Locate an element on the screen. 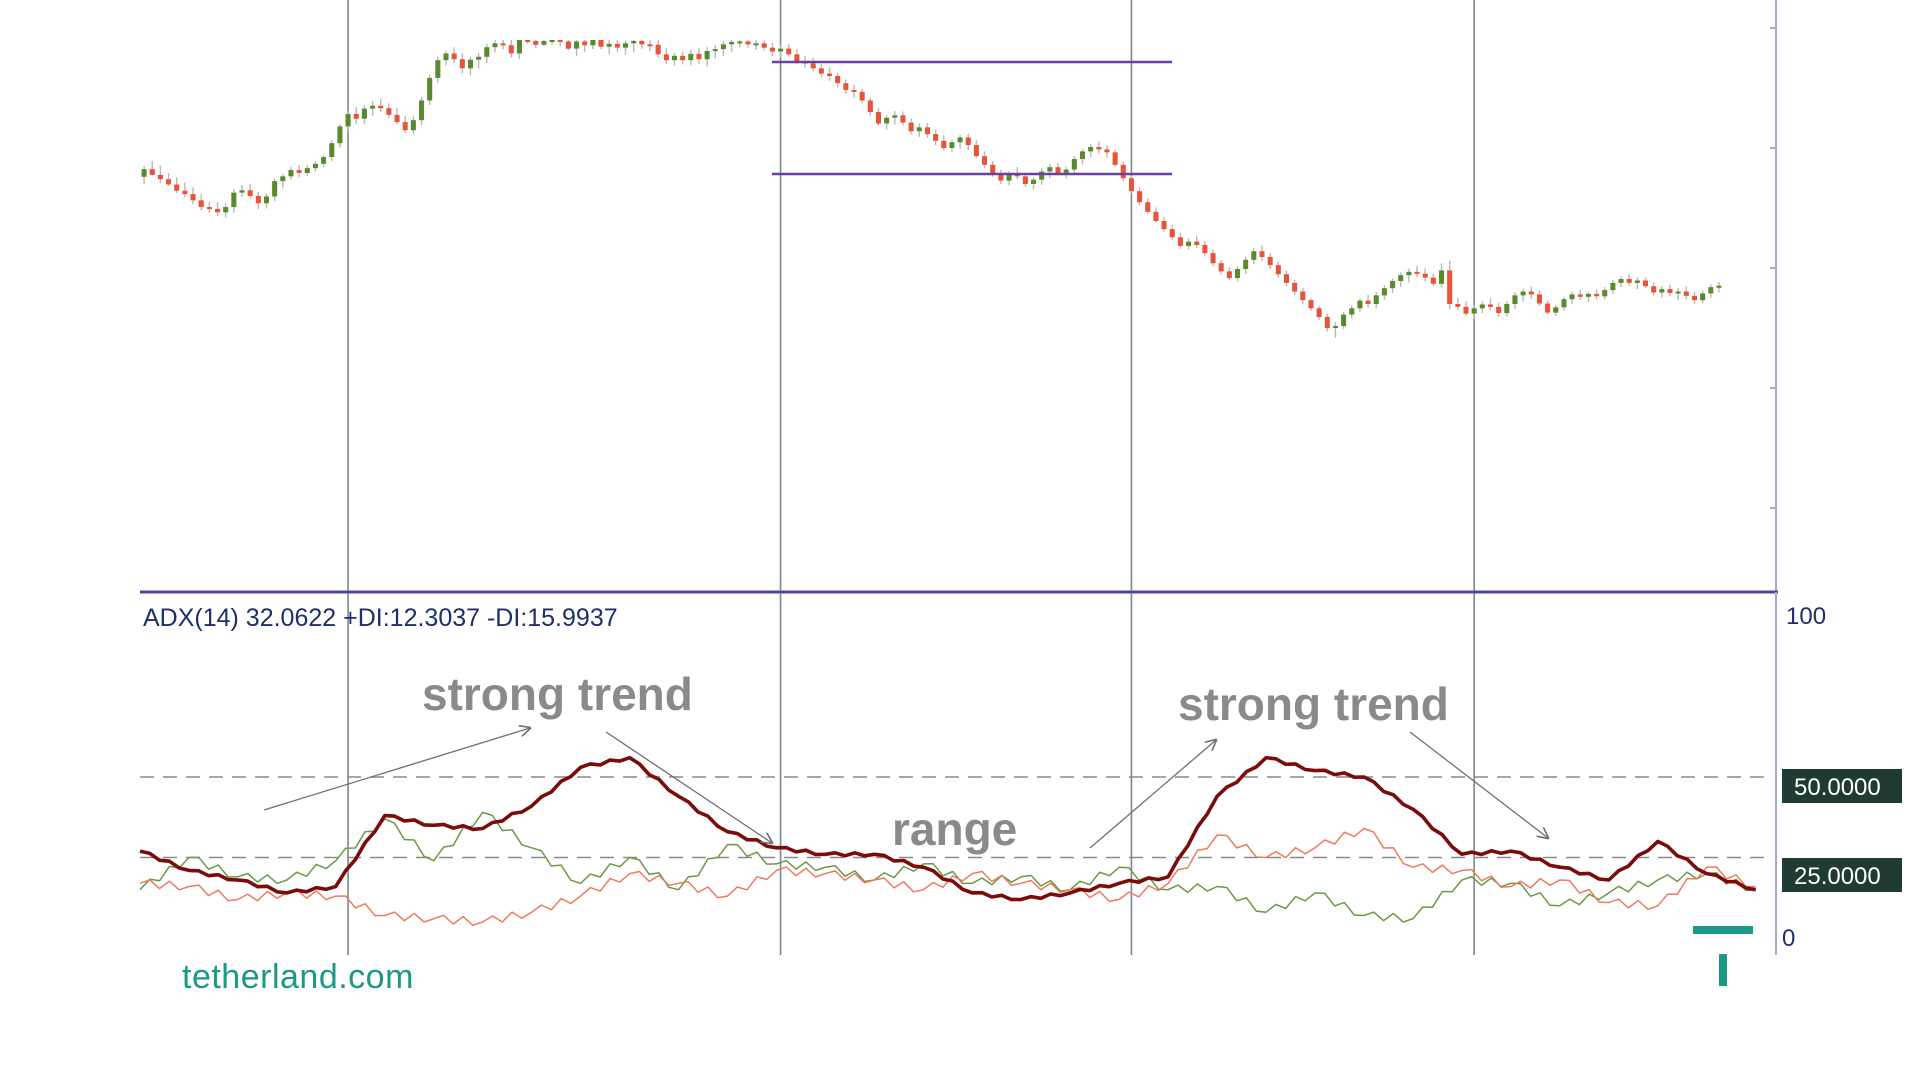  y-tick-50-box is located at coordinates (1842, 786).